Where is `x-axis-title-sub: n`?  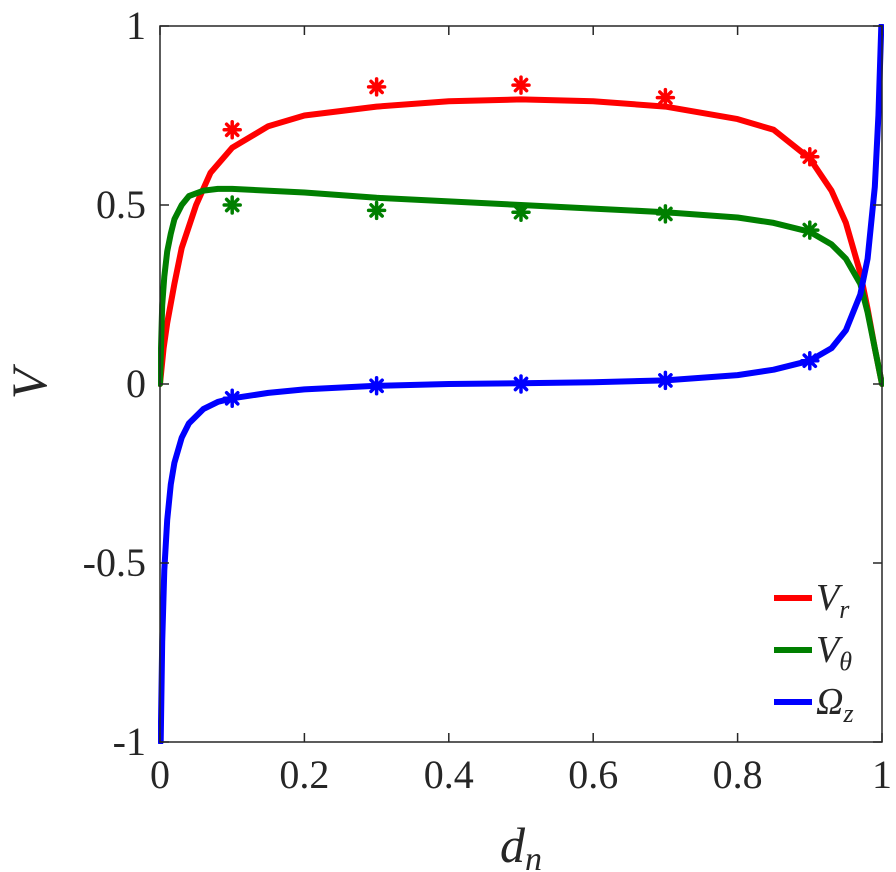 x-axis-title-sub: n is located at coordinates (533, 856).